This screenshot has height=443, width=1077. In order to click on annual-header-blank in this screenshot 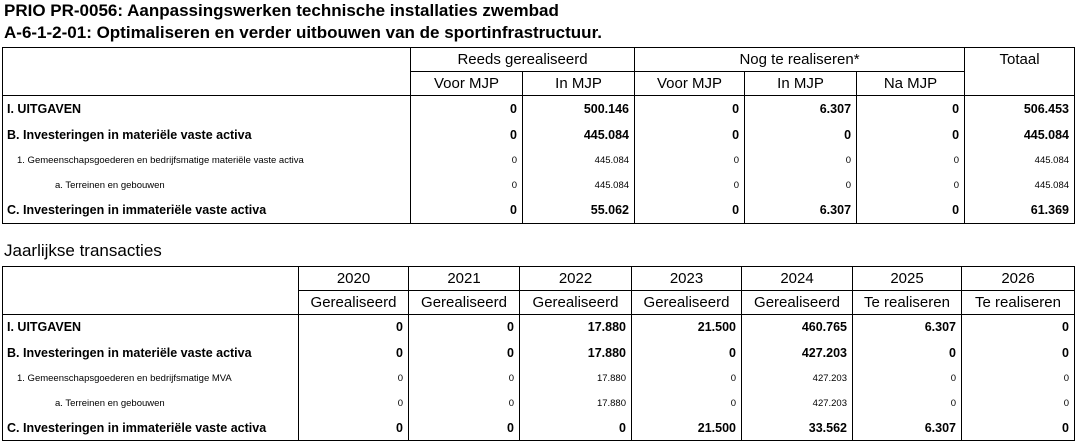, I will do `click(150, 290)`.